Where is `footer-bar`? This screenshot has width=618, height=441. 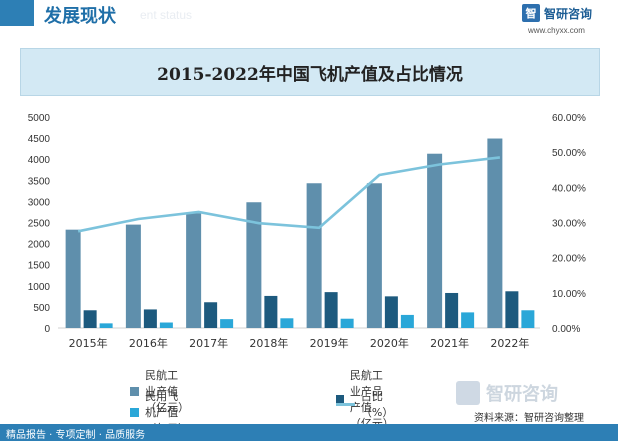
footer-bar is located at coordinates (309, 432).